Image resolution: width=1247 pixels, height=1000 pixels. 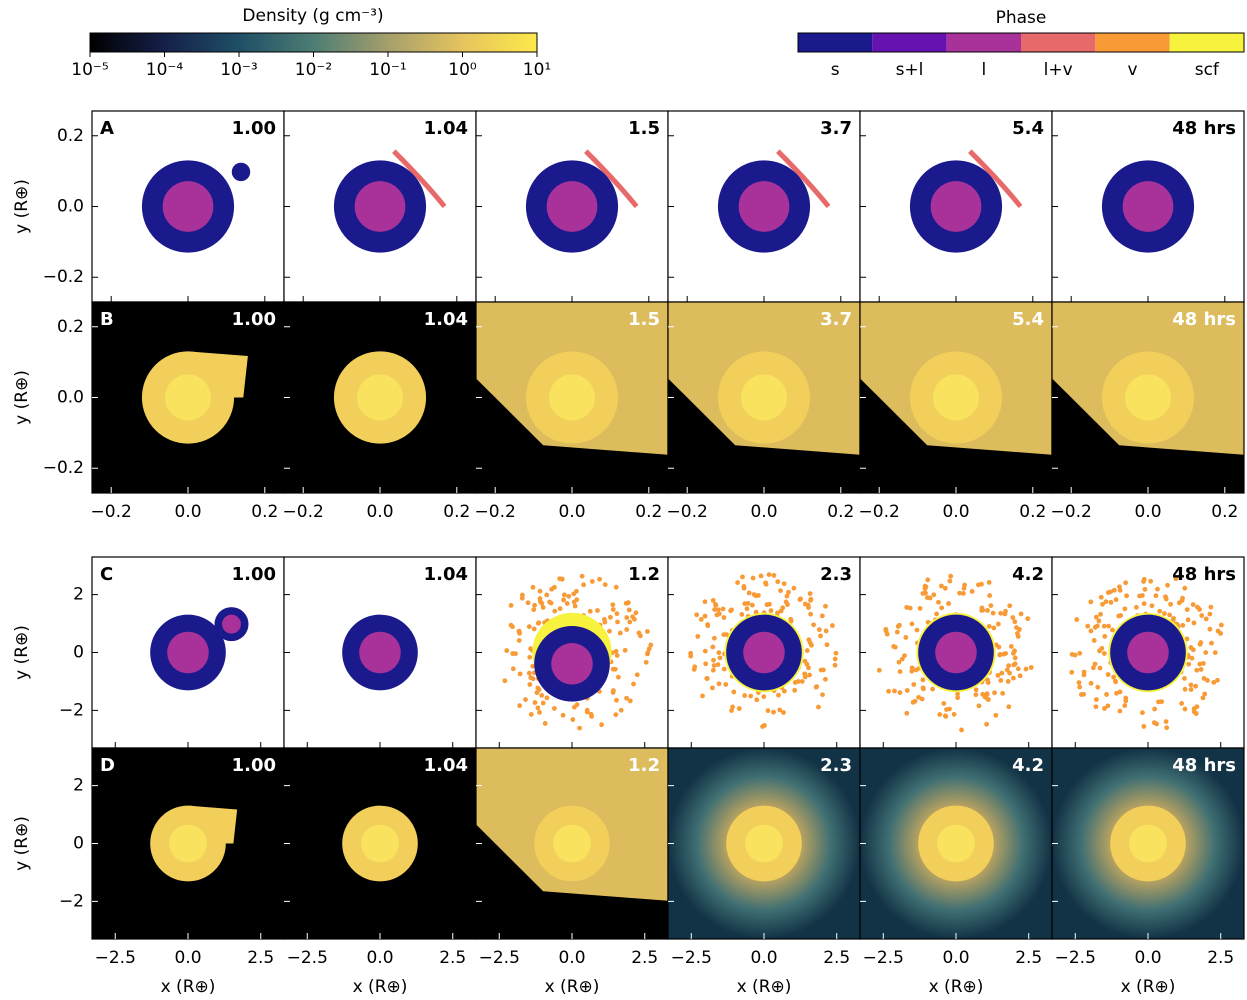 I want to click on x-axis-label: x (R⊕), so click(x=764, y=987).